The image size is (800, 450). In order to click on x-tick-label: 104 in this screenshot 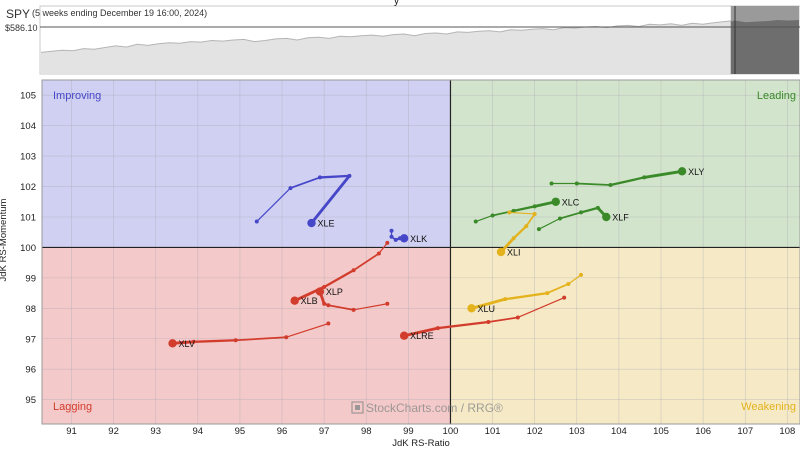, I will do `click(619, 431)`.